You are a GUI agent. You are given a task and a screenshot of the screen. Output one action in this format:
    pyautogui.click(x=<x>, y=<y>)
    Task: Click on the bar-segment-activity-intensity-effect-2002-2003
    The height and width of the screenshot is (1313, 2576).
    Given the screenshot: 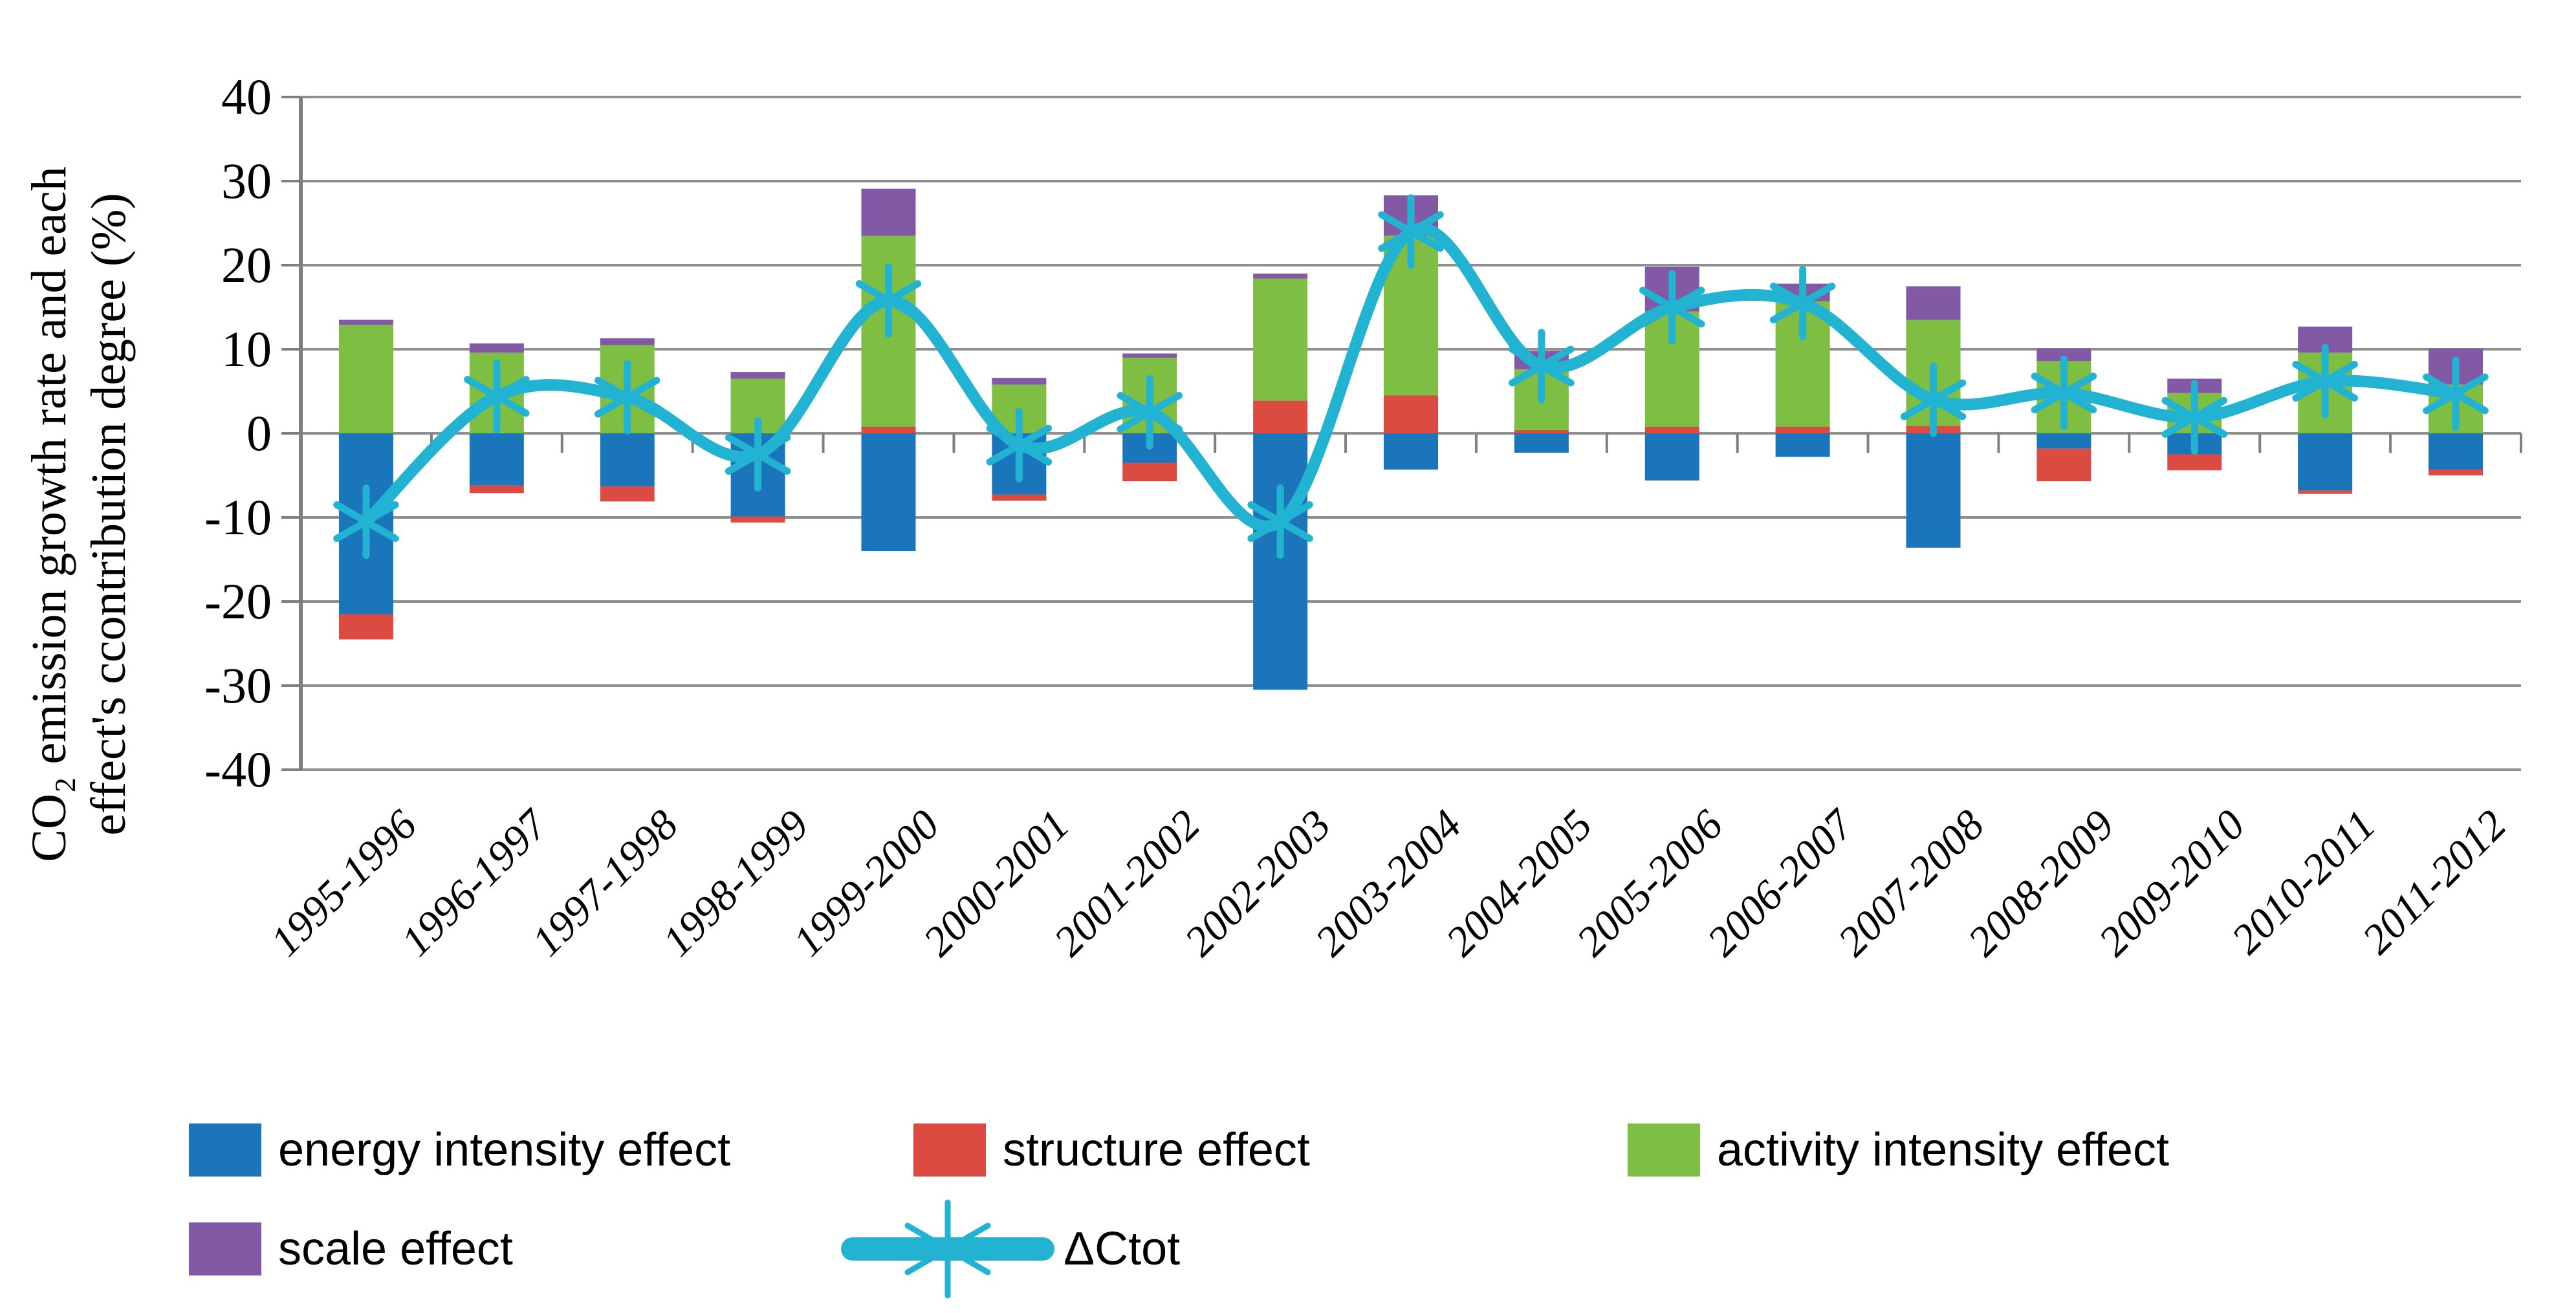 What is the action you would take?
    pyautogui.click(x=1280, y=339)
    